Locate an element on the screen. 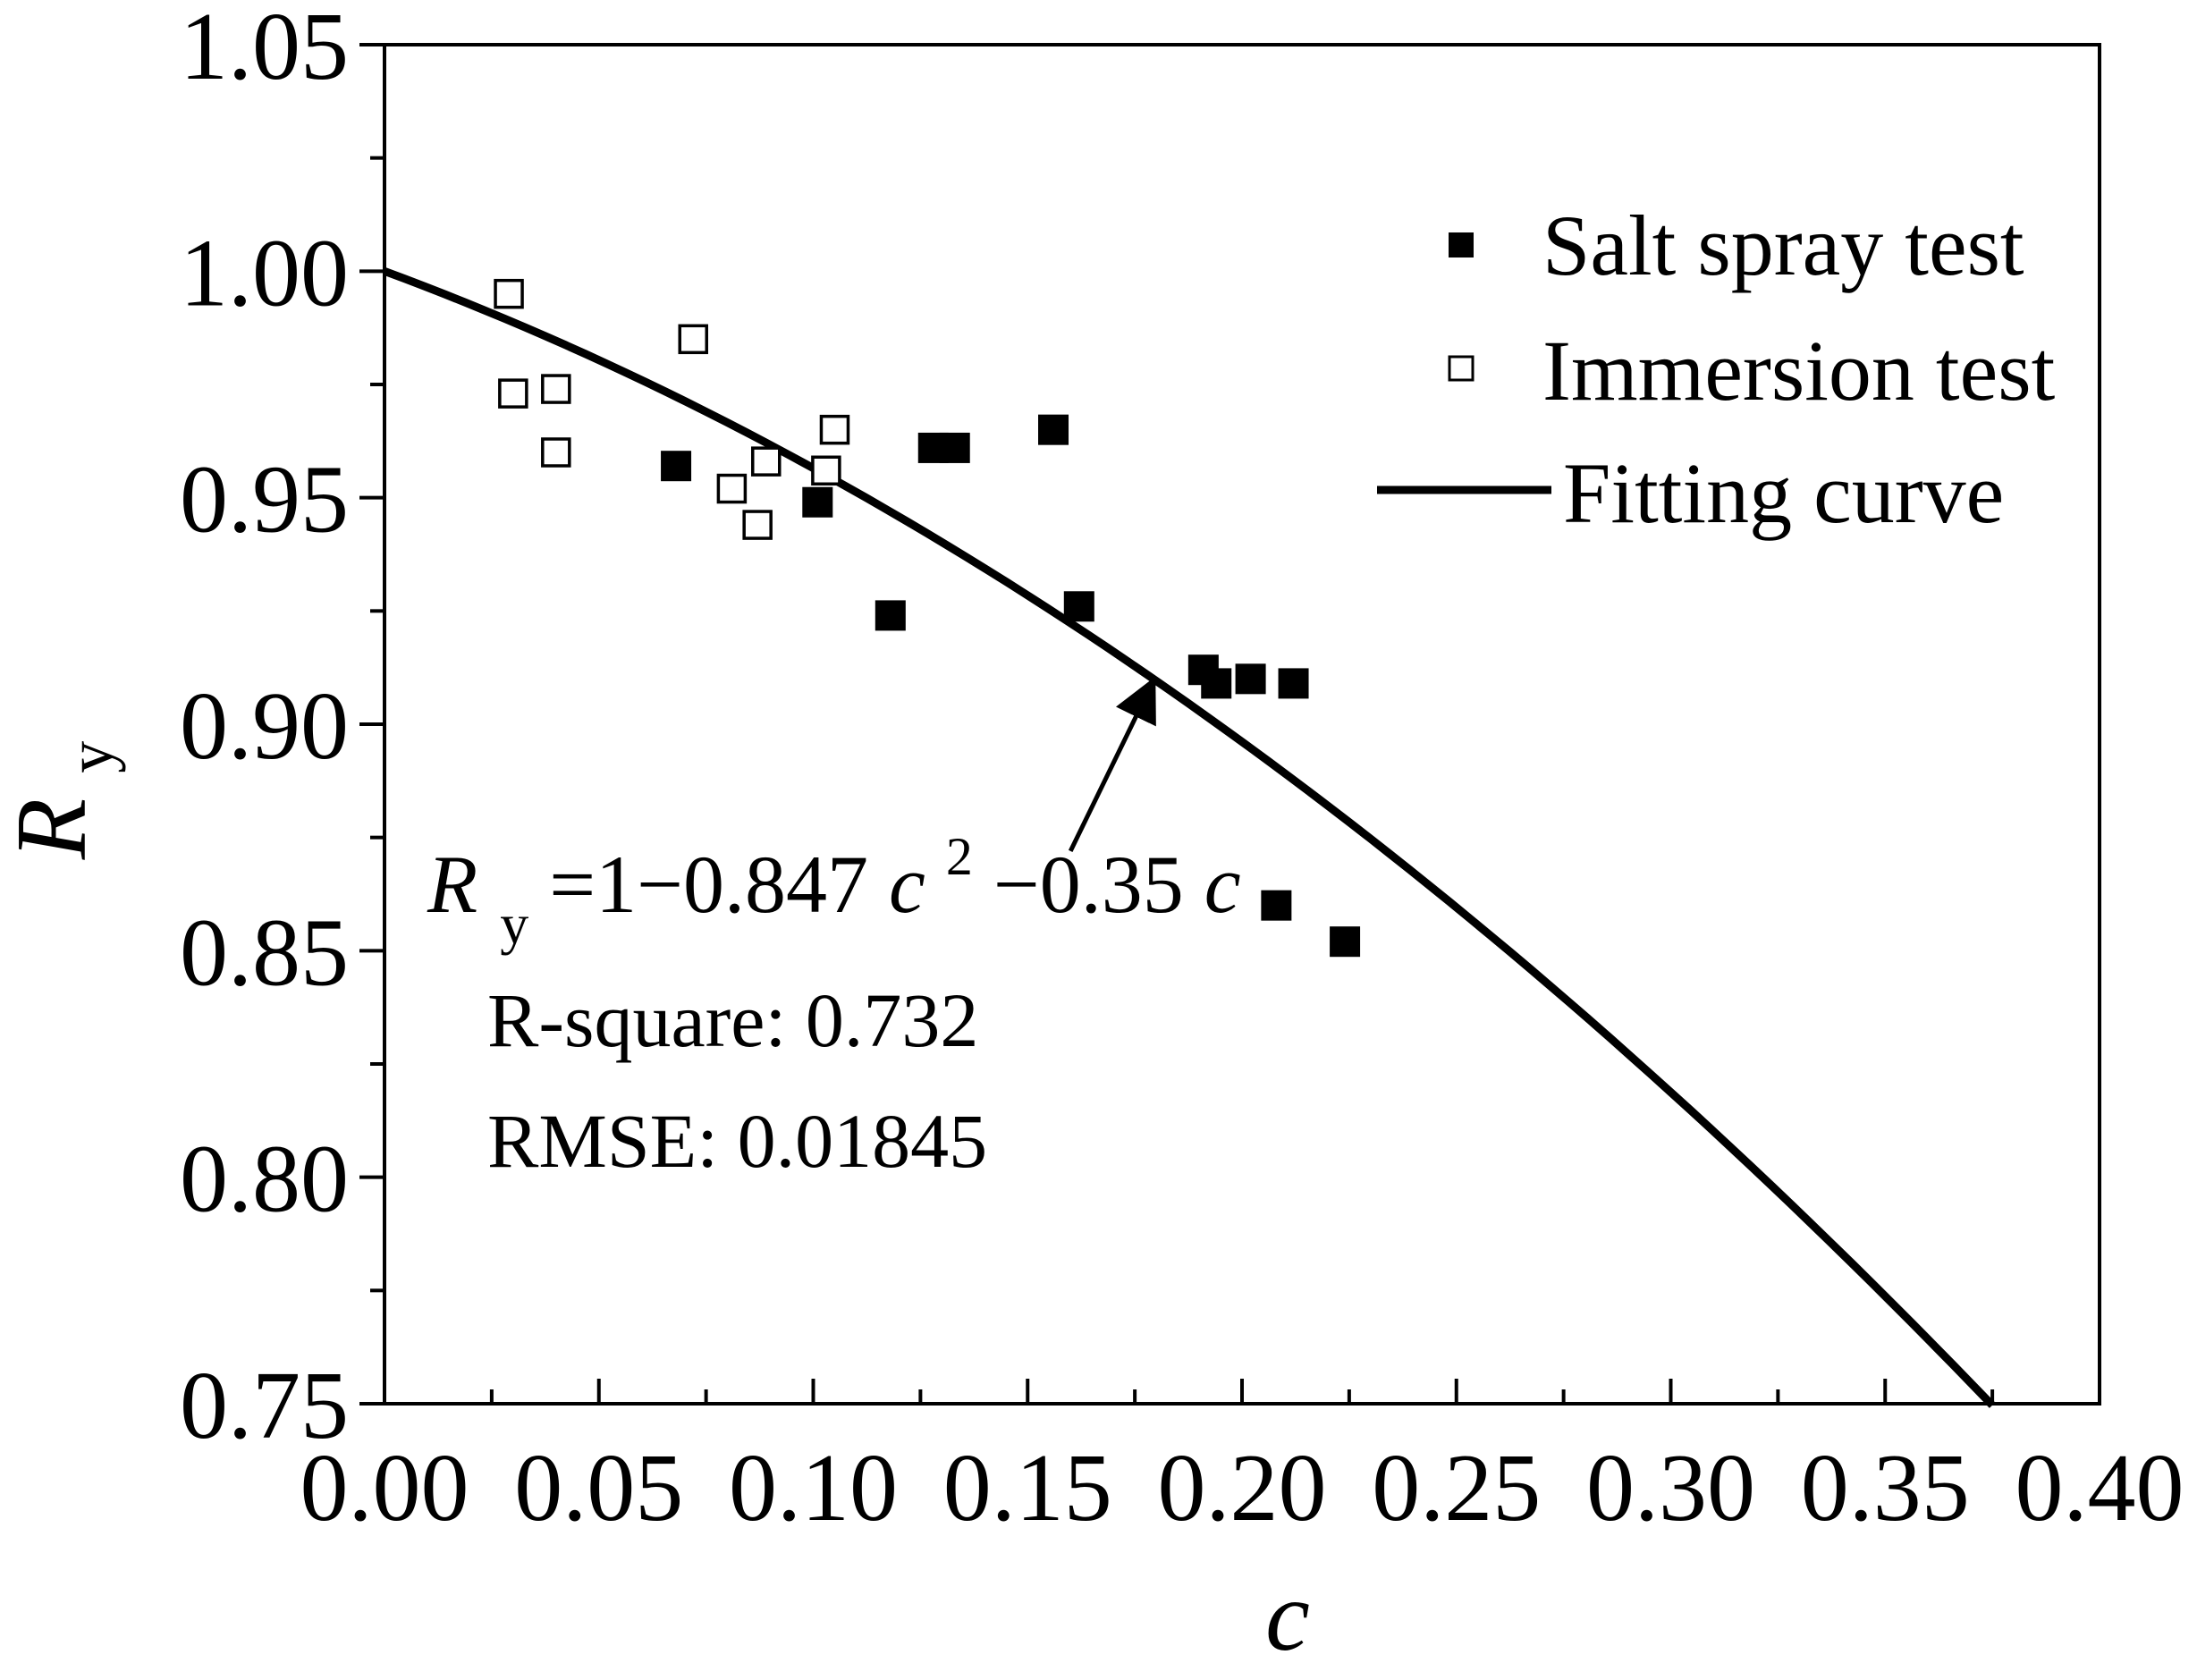  x-axis-ticks: 0.00 0.05 0.10 0.15 0.20 0.25 0.30 0.35 0.40 is located at coordinates (1242, 1460).